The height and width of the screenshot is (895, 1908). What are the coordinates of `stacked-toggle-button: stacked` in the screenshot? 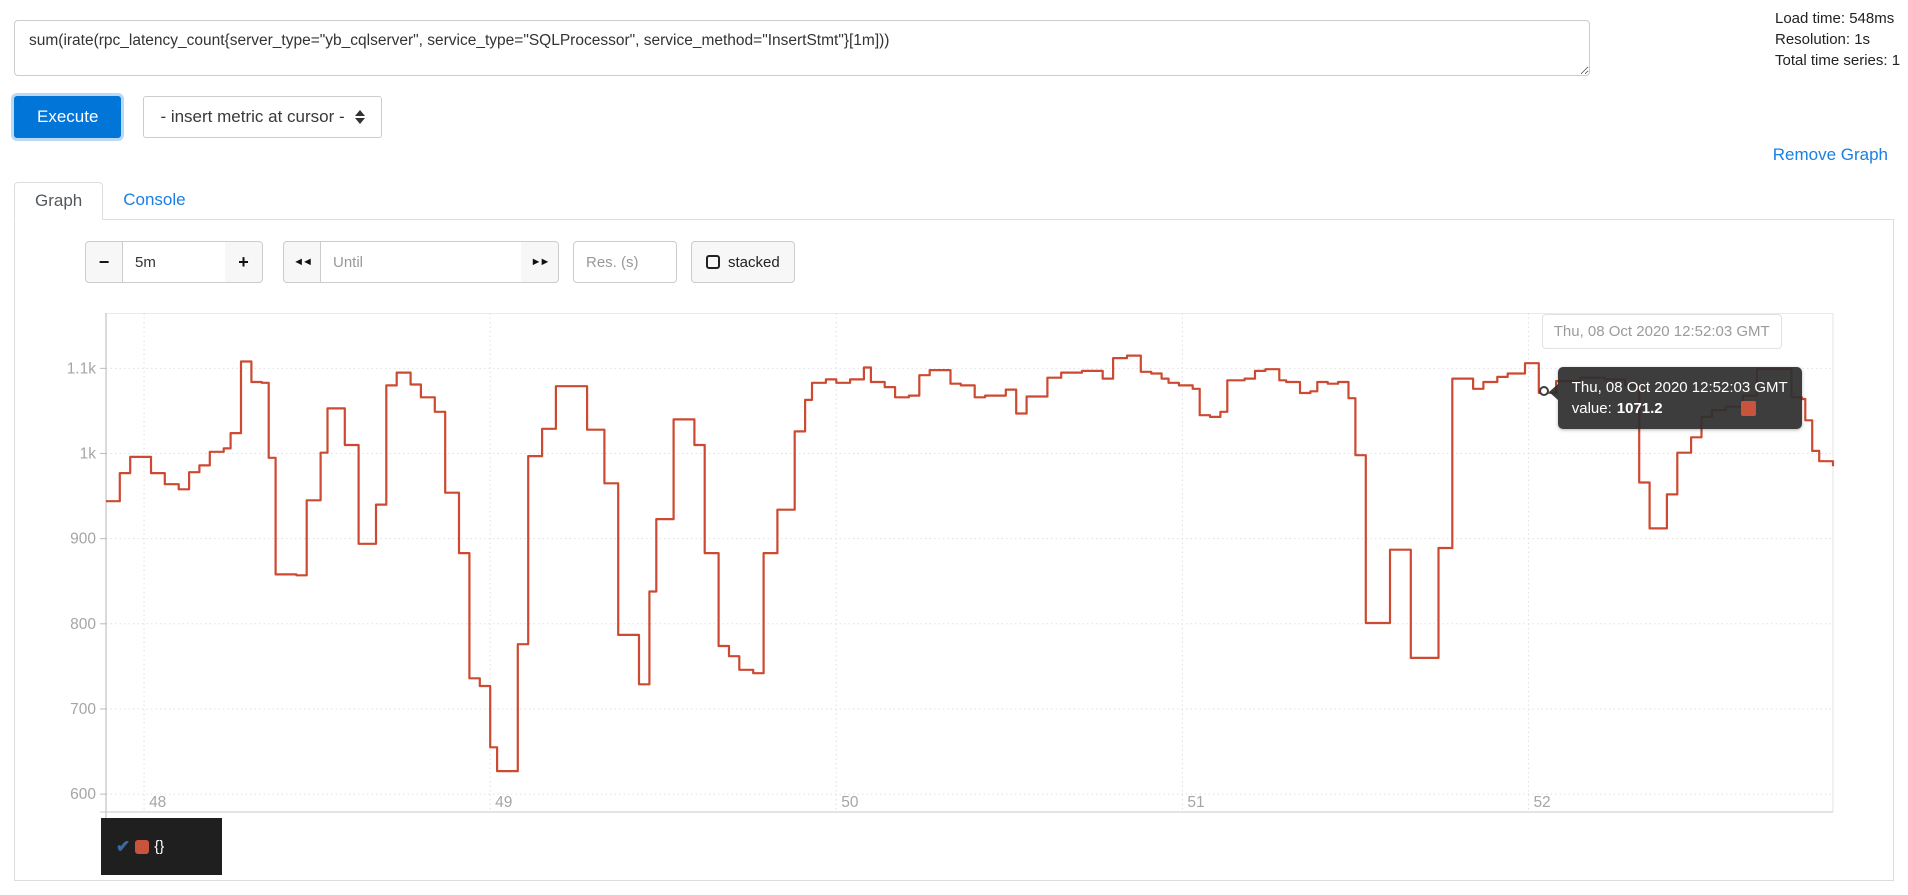 It's located at (743, 262).